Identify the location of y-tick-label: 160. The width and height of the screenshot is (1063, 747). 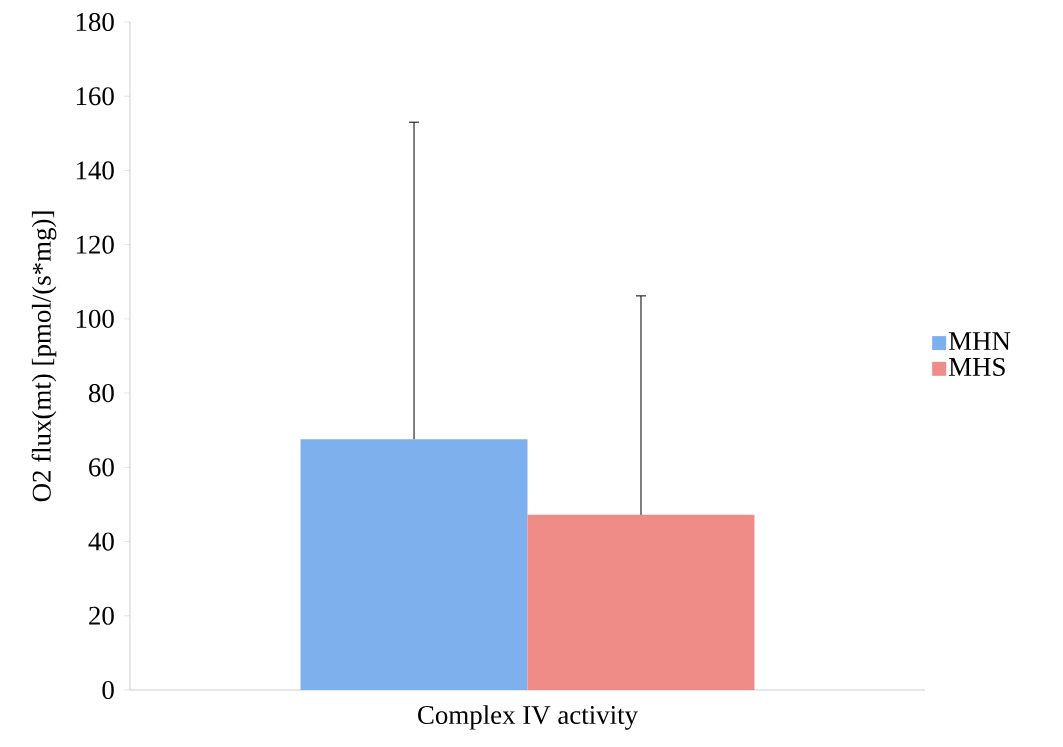
(95, 96).